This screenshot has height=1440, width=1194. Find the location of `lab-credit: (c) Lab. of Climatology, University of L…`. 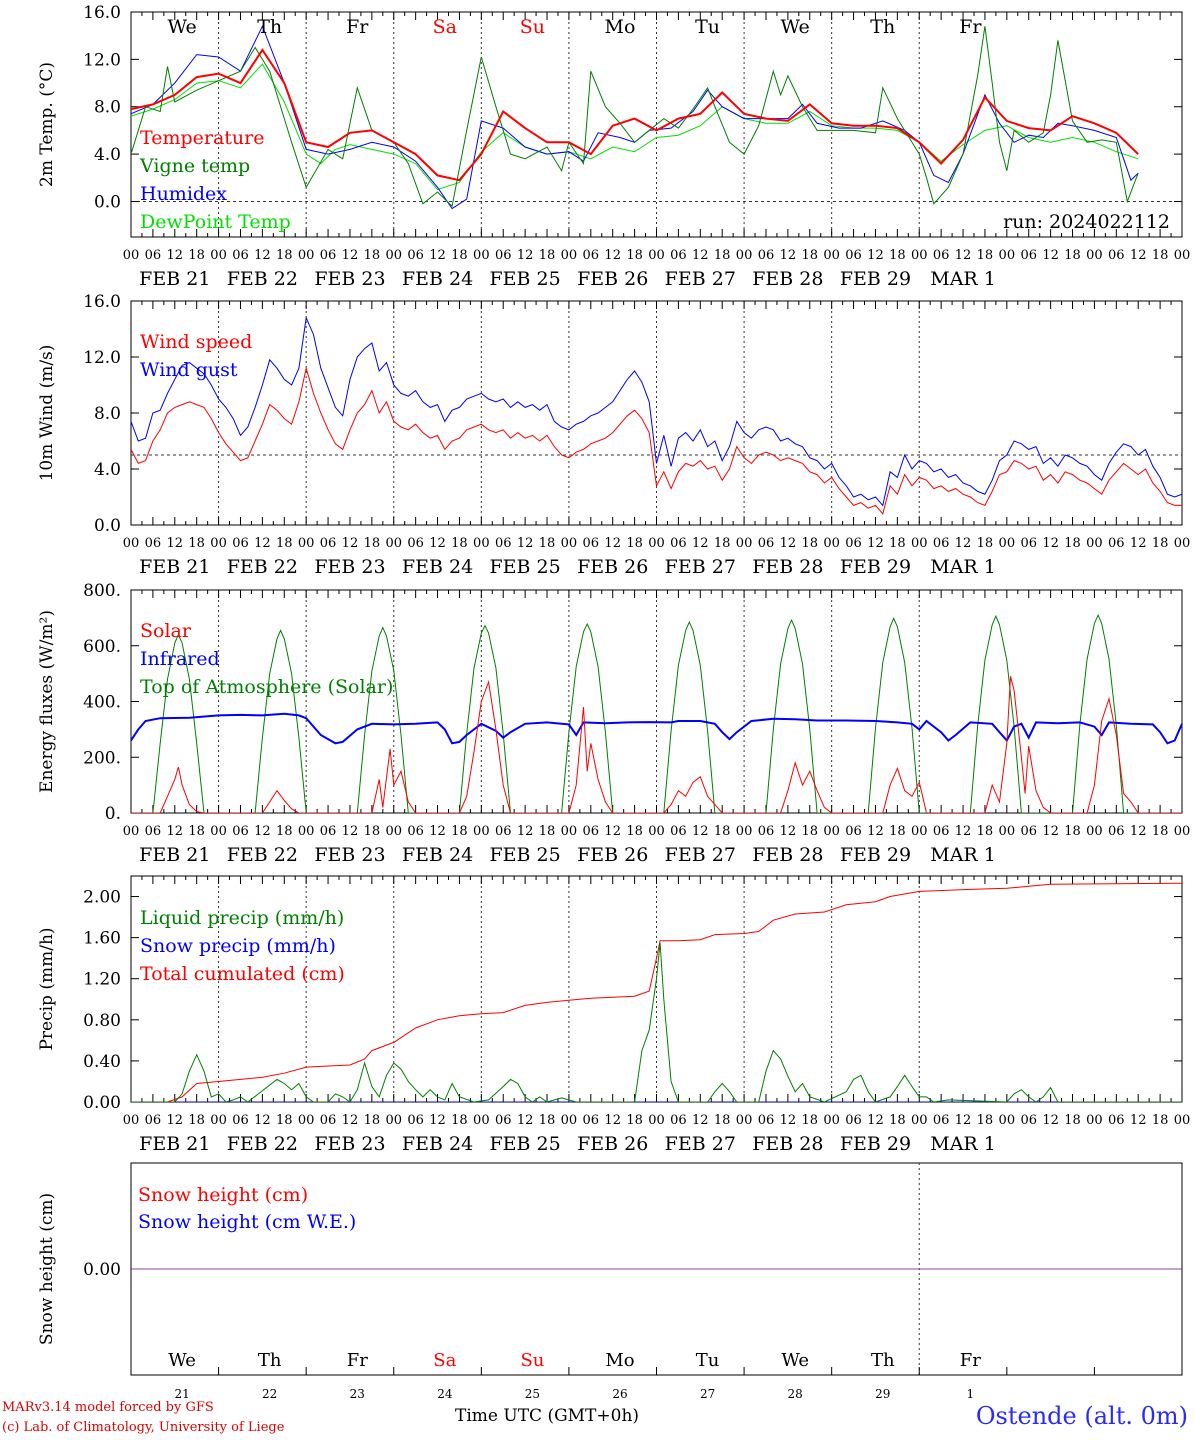

lab-credit: (c) Lab. of Climatology, University of L… is located at coordinates (143, 1427).